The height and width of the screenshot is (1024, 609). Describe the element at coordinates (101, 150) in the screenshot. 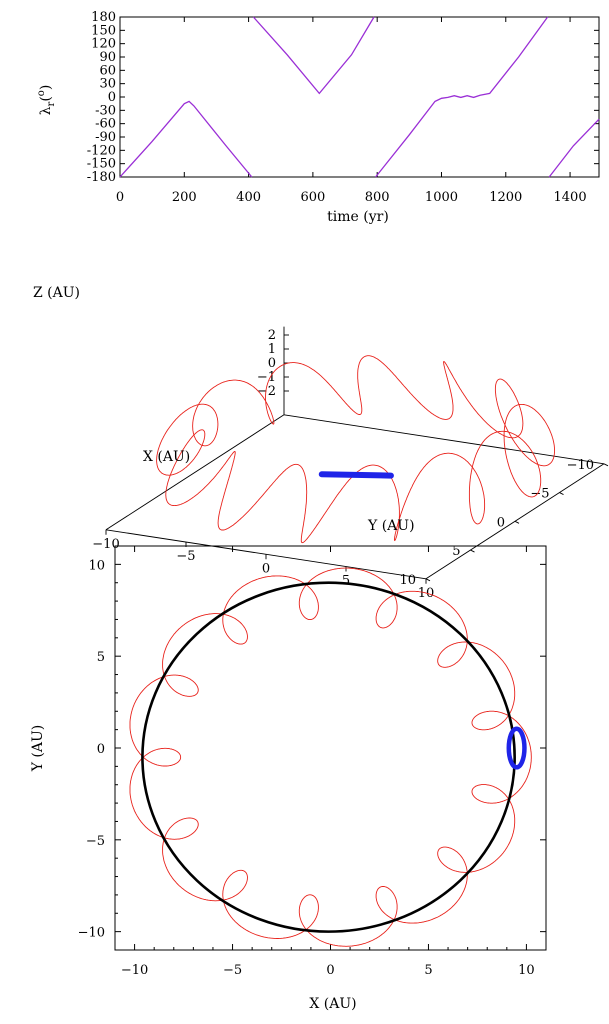

I see `panel1-ytick-label: -120` at that location.